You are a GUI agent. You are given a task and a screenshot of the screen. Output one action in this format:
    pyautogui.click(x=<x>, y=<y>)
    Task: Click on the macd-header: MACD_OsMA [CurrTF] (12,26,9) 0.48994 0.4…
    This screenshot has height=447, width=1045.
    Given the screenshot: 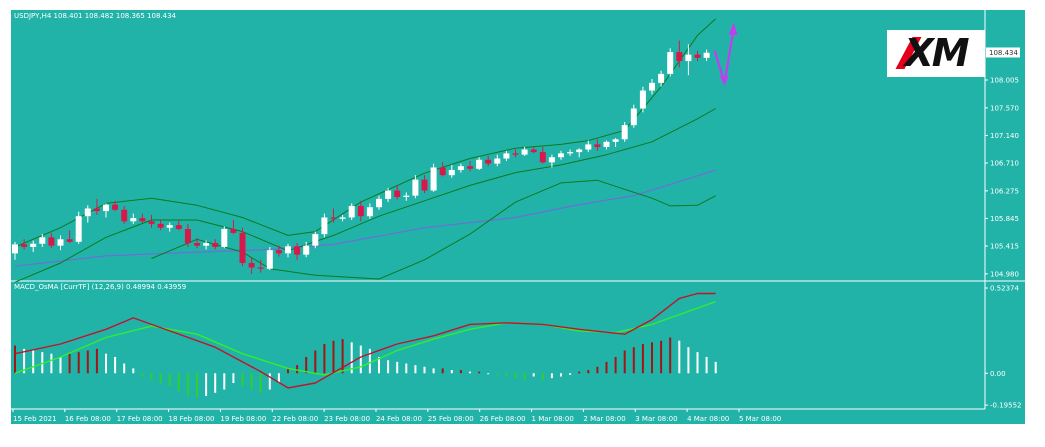 What is the action you would take?
    pyautogui.click(x=100, y=287)
    